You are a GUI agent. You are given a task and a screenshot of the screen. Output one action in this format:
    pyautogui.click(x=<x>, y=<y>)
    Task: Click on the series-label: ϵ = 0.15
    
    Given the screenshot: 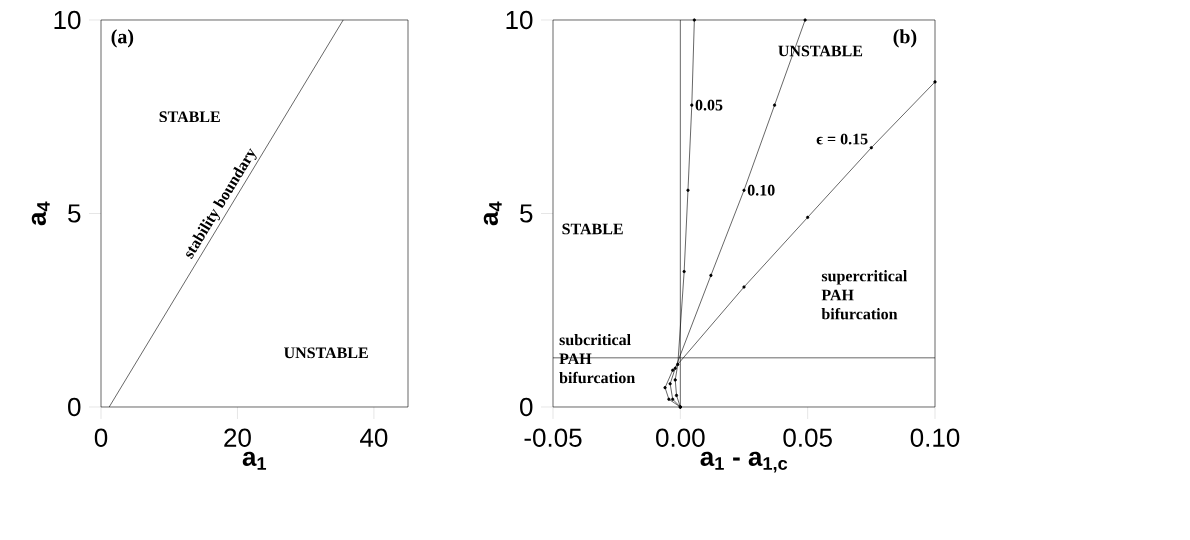 What is the action you would take?
    pyautogui.click(x=842, y=139)
    